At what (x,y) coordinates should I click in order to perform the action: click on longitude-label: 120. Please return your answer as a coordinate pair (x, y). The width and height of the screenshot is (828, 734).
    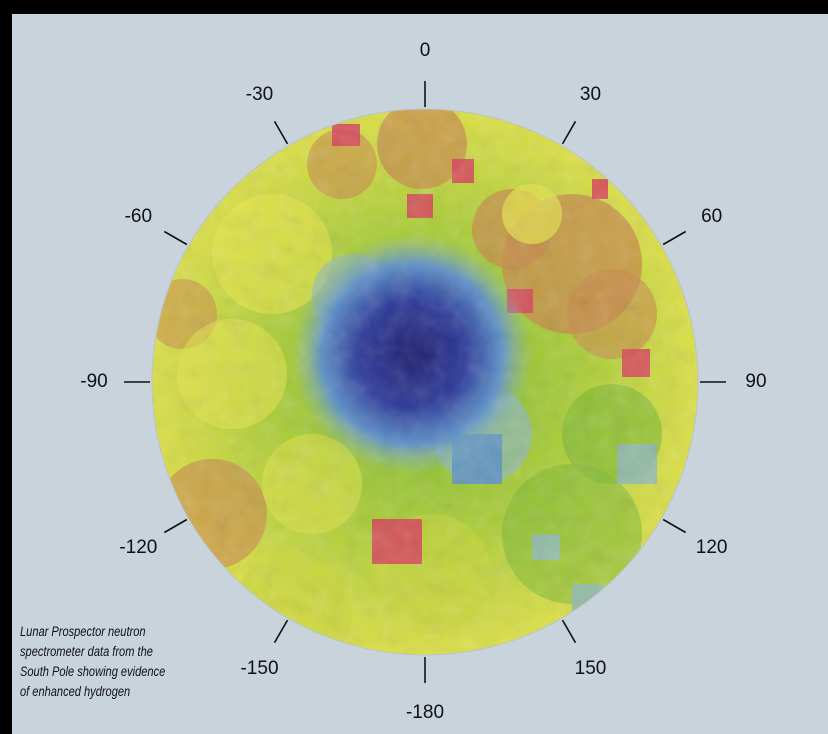
    Looking at the image, I should click on (711, 547).